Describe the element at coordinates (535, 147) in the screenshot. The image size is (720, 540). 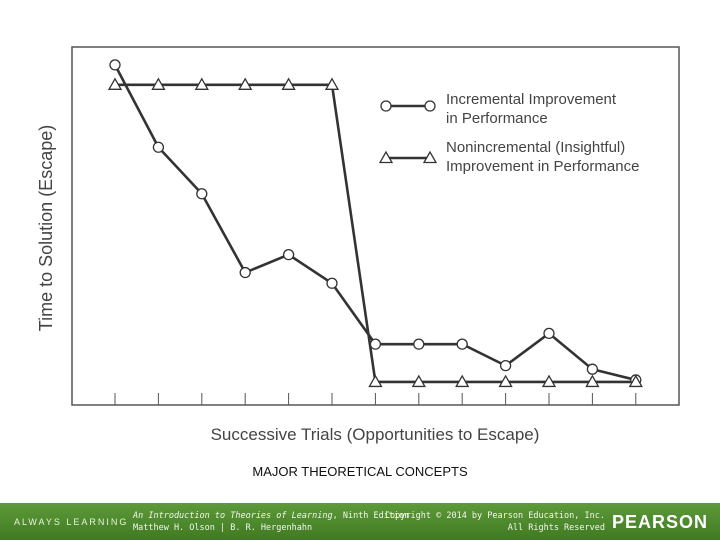
I see `legend-label-2-line-1: Nonincremental (Insightful)` at that location.